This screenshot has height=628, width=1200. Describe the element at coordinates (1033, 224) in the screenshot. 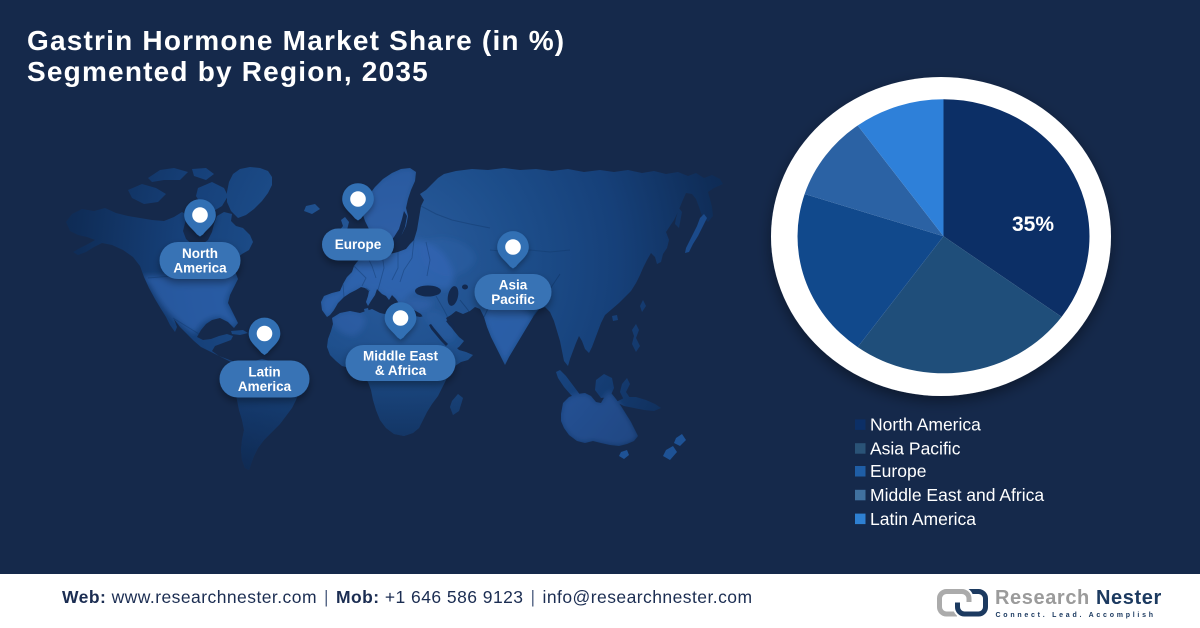

I see `svg-text: 35%` at that location.